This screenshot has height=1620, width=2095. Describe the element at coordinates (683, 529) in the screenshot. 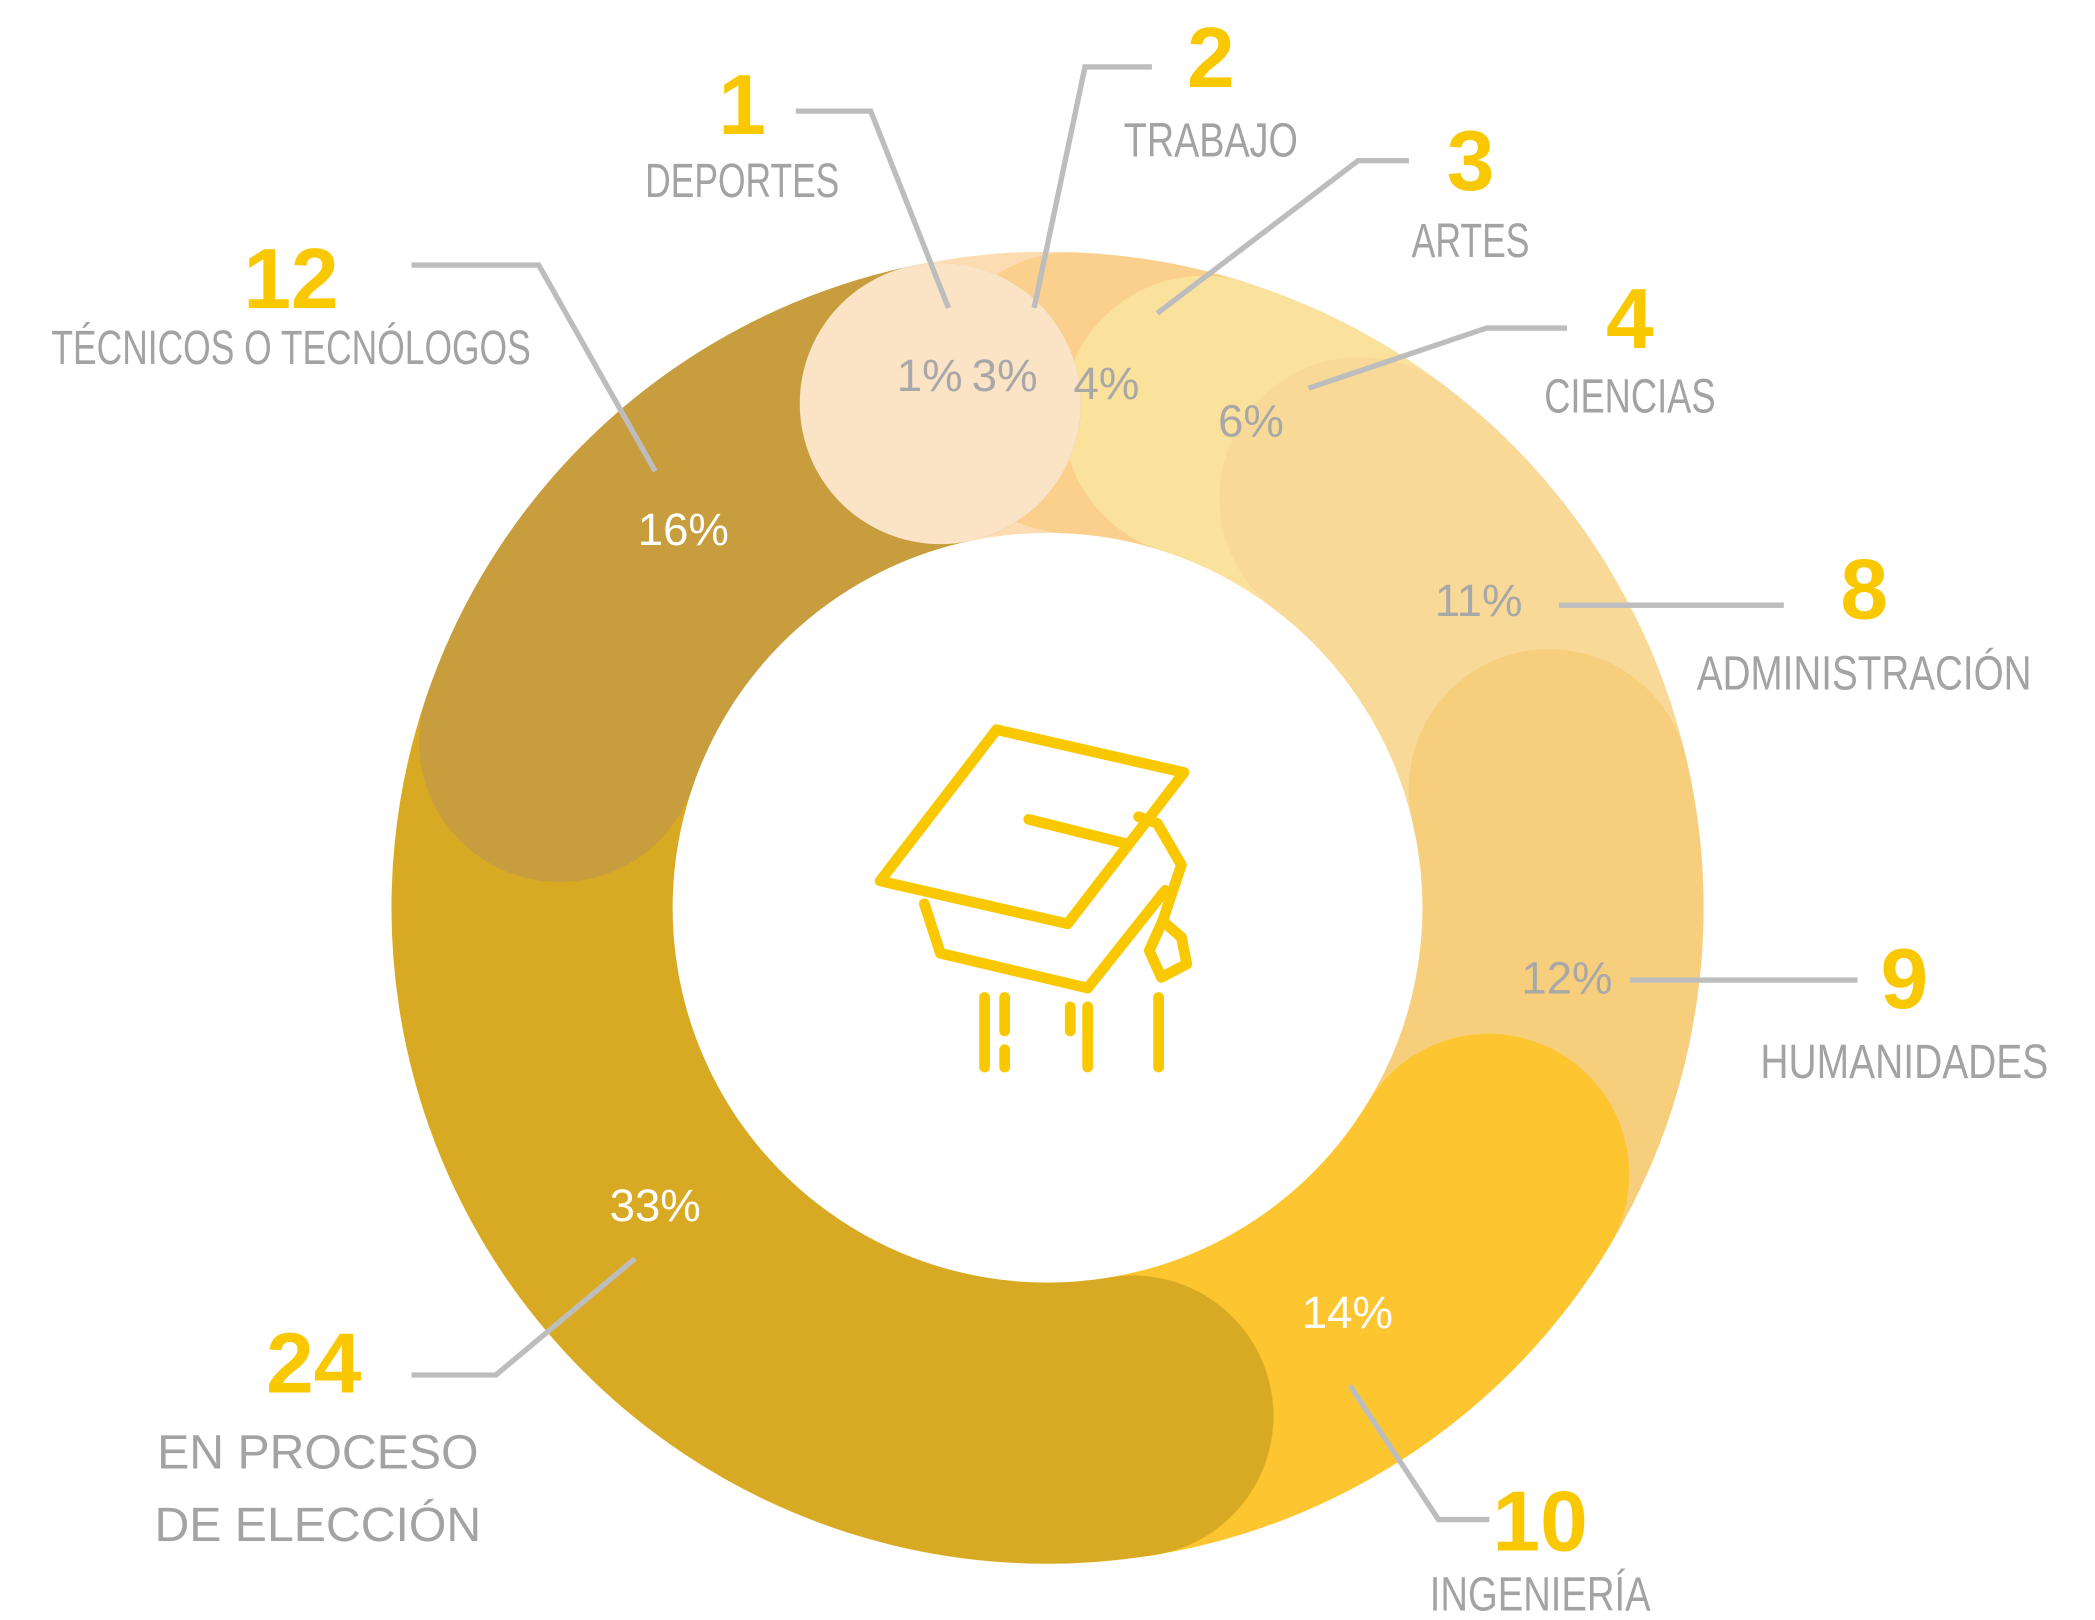

I see `percent-label: 16%` at that location.